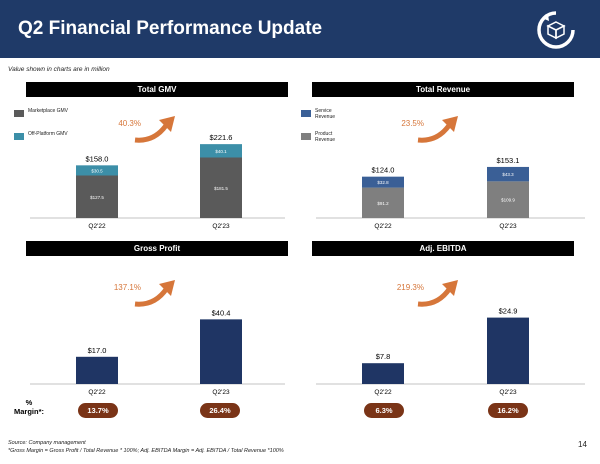  I want to click on ebitda-chart: $7.8 Q2'22 $24.9 Q2'23 219.3%, so click(450, 338).